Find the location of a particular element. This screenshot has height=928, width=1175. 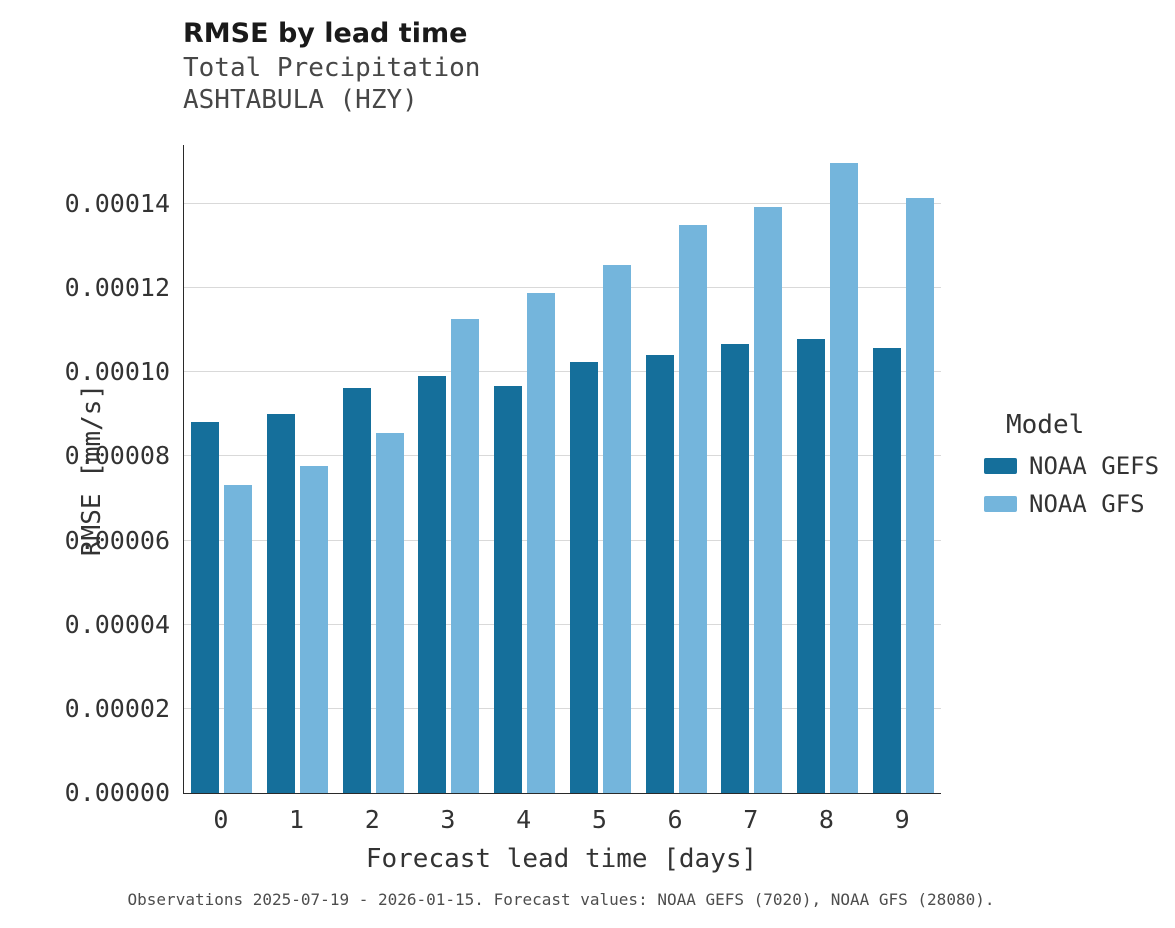

legend-item-noaa-gfs: NOAA GFS is located at coordinates (1071, 504).